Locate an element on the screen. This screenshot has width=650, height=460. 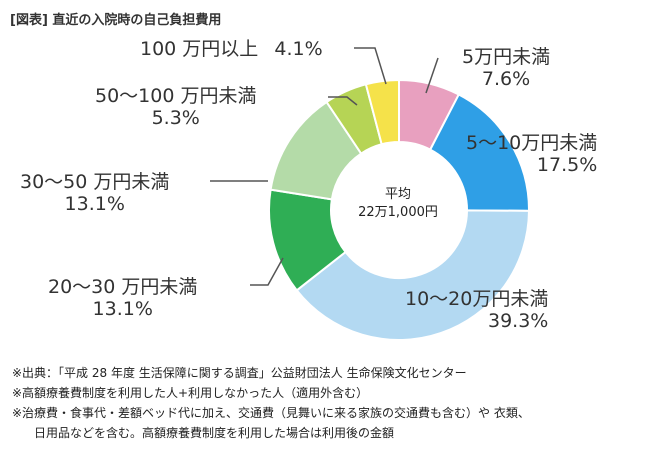
chart-header: [図表] 直近の入院時の自己負担費用 is located at coordinates (116, 20).